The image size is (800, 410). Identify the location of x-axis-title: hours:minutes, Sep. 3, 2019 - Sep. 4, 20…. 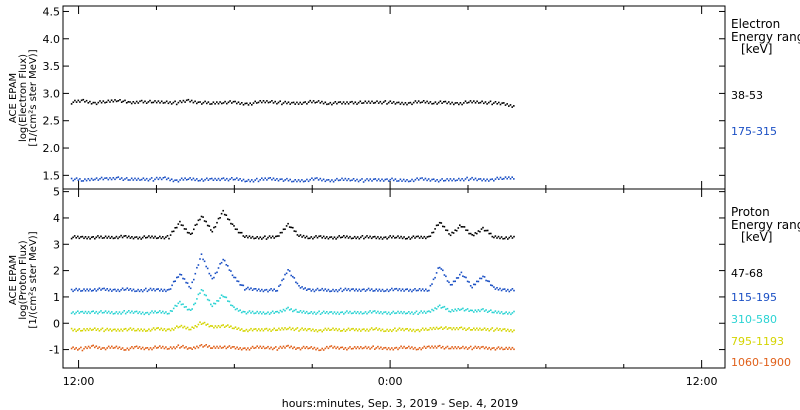
(400, 403).